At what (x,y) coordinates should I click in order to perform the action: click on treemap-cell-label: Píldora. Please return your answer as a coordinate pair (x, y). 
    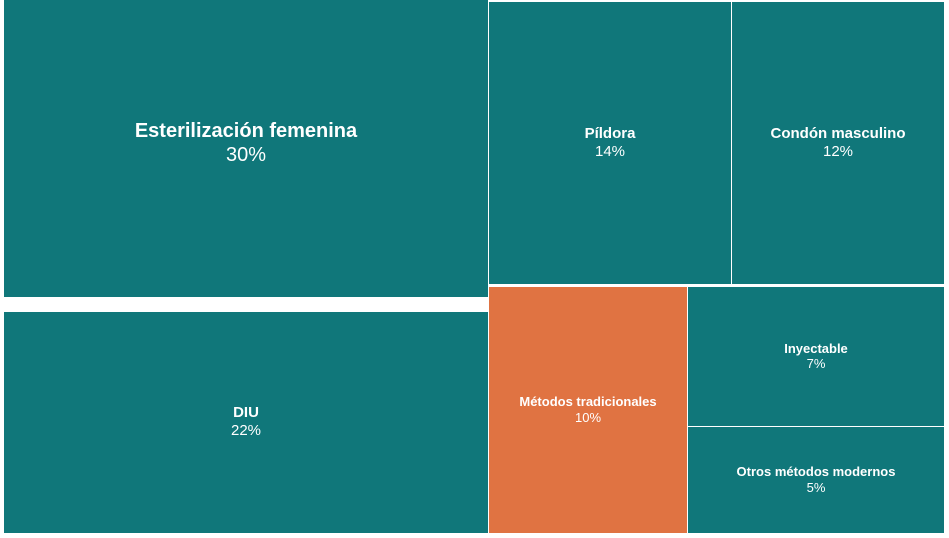
    Looking at the image, I should click on (610, 133).